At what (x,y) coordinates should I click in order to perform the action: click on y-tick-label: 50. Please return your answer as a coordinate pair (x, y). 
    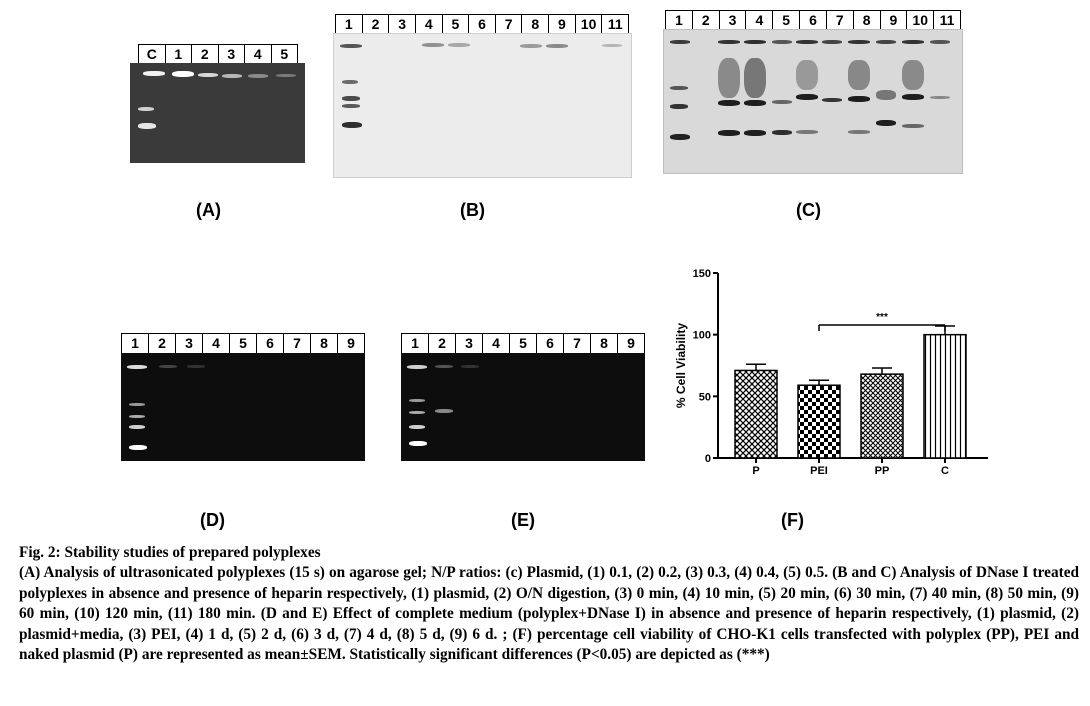
    Looking at the image, I should click on (705, 397).